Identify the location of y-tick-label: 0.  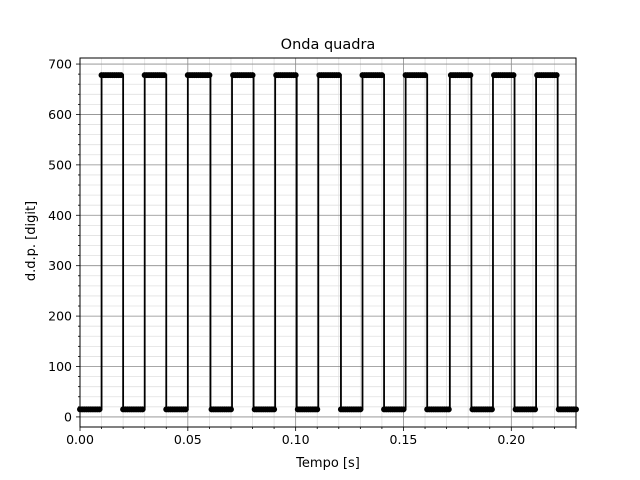
(68, 416).